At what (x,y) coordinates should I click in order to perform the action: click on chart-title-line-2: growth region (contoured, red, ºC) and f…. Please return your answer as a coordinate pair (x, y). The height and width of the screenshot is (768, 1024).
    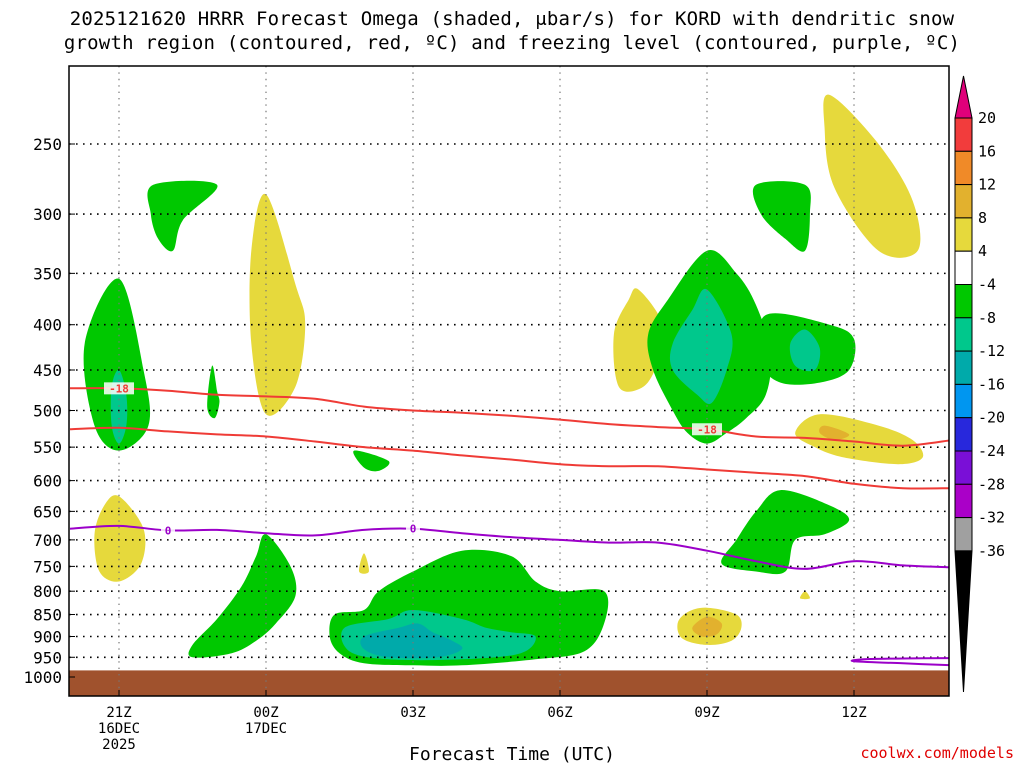
    Looking at the image, I should click on (512, 43).